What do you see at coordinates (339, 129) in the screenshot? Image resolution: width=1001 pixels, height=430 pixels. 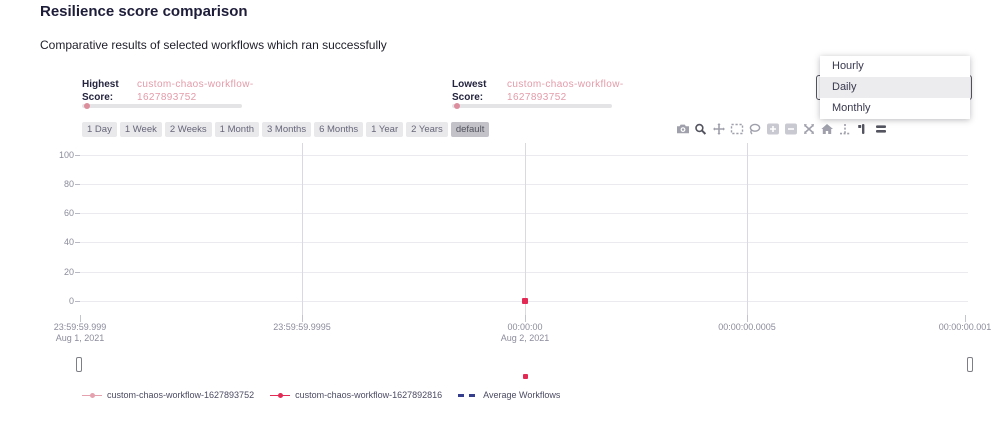 I see `range-button-6-months: 6 Months` at bounding box center [339, 129].